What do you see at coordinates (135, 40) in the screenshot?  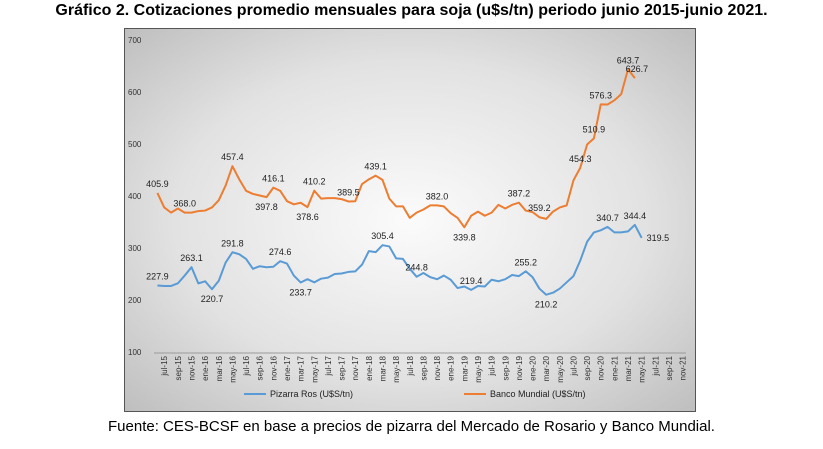 I see `y-tick-label: 700` at bounding box center [135, 40].